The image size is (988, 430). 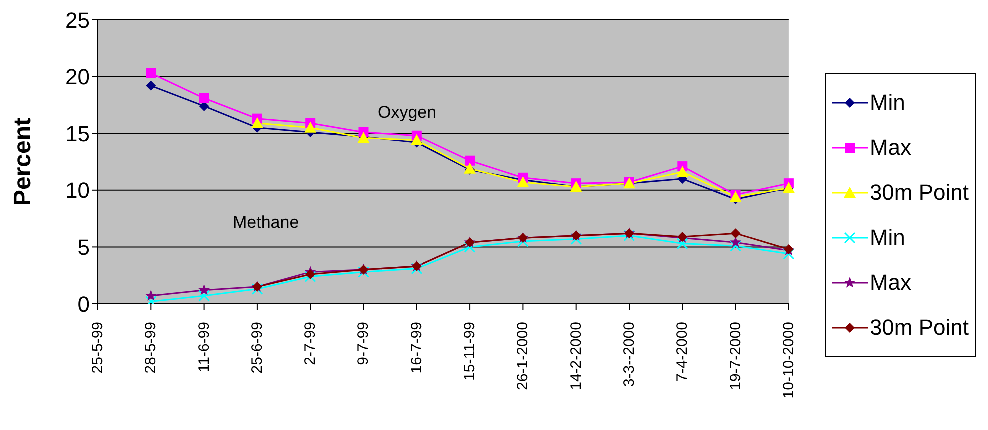 I want to click on annotation: Methane, so click(x=266, y=223).